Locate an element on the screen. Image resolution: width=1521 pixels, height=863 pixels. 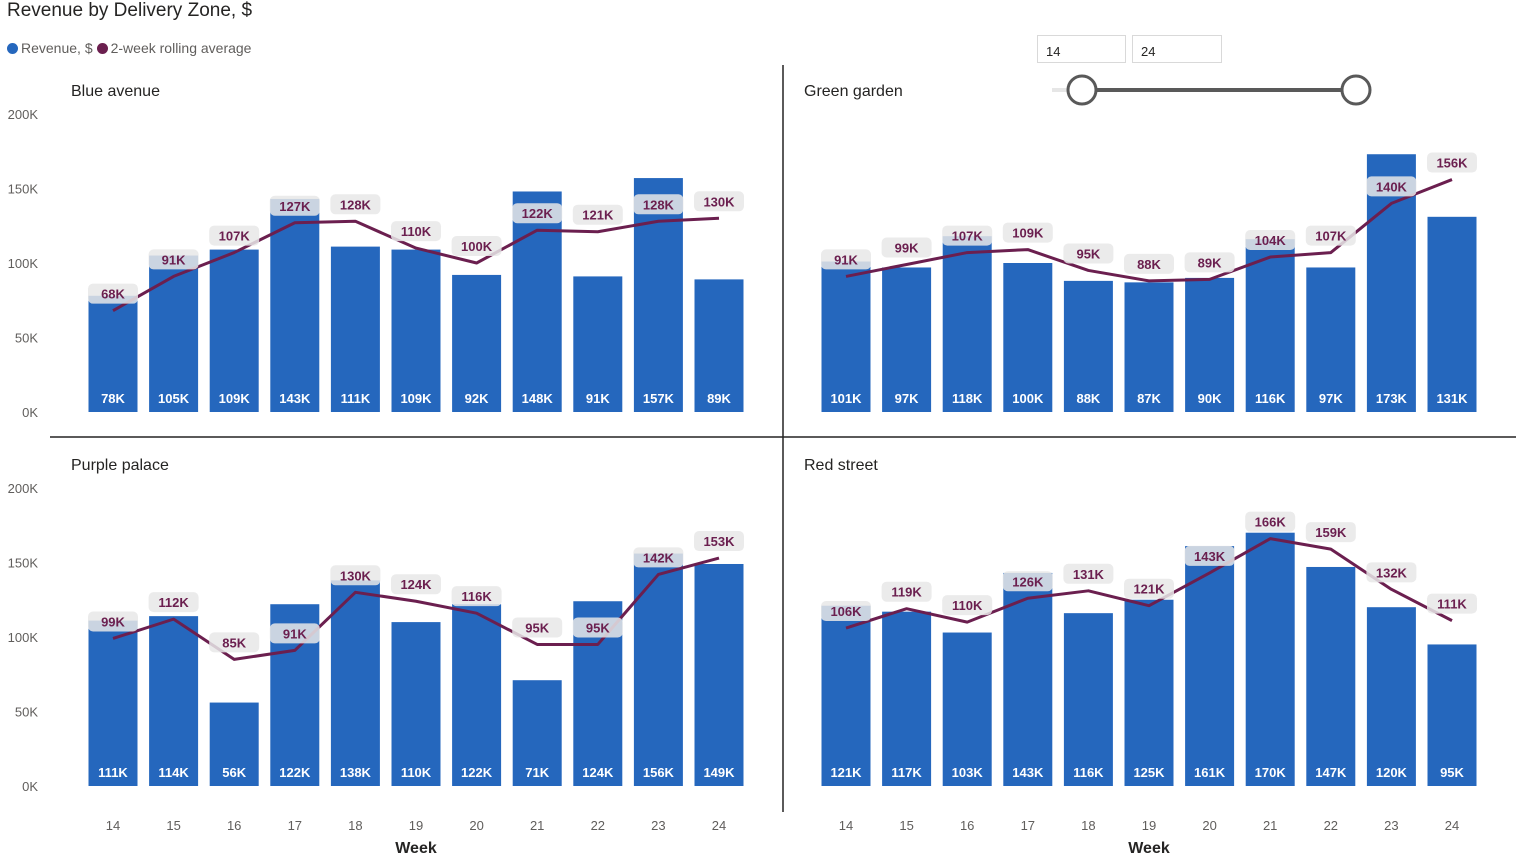
revenue-data-label: 78K is located at coordinates (113, 398).